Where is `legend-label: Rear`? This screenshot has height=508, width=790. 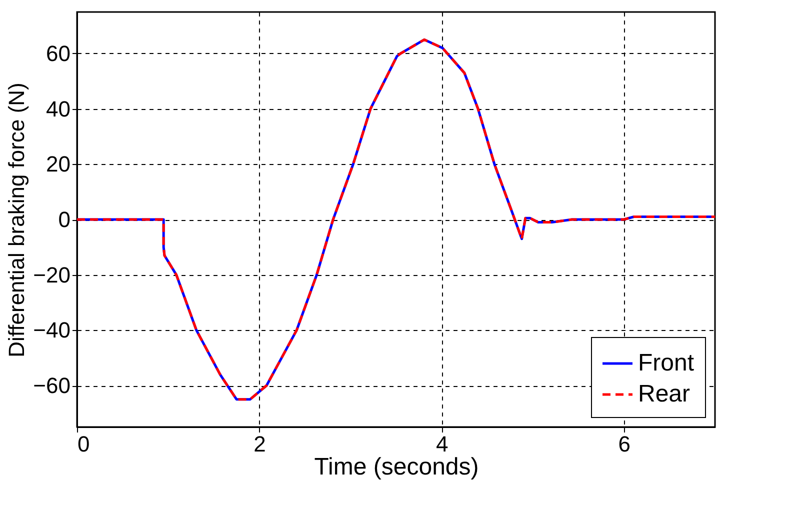
legend-label: Rear is located at coordinates (664, 394).